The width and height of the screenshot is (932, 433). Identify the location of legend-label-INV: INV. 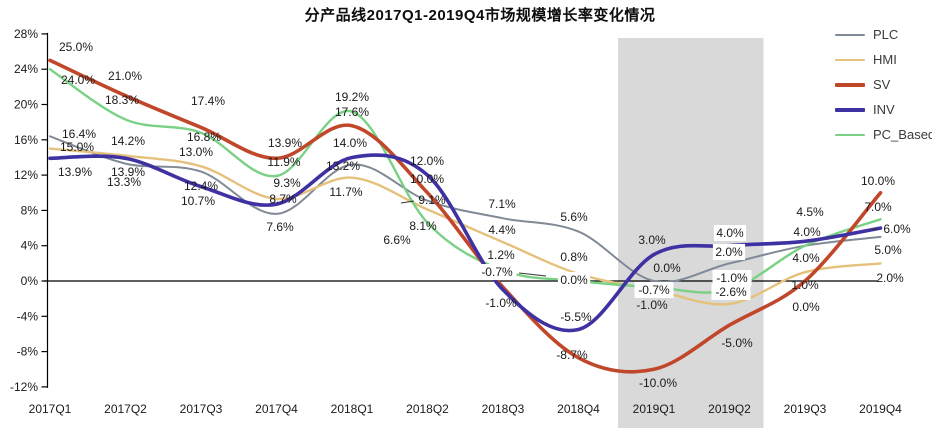
(884, 109).